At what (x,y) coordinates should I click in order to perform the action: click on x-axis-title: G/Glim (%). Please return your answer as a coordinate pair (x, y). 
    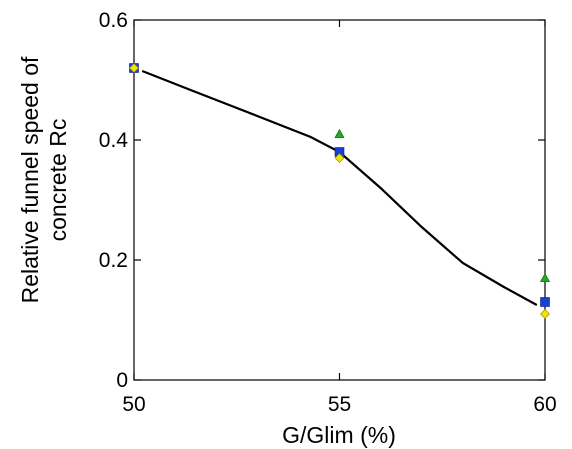
    Looking at the image, I should click on (339, 435).